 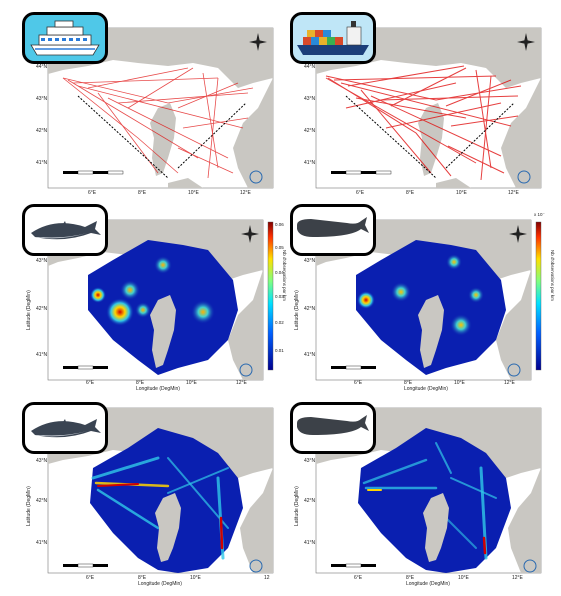 What do you see at coordinates (333, 38) in the screenshot?
I see `cargo-ship-icon` at bounding box center [333, 38].